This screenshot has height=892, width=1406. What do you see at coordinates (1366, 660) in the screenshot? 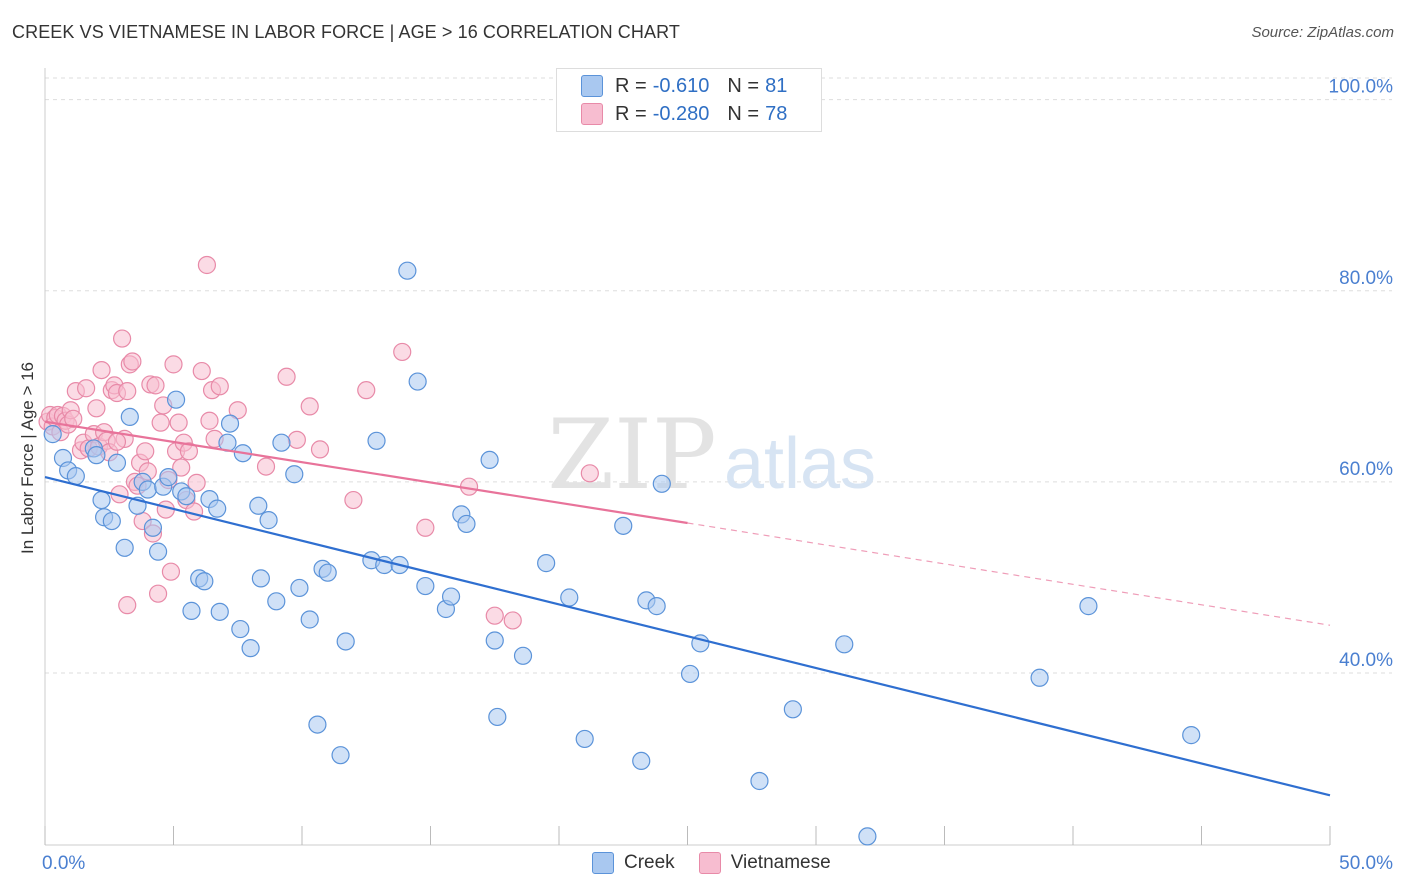
I see `y-tick-label: 40.0%` at bounding box center [1366, 660].